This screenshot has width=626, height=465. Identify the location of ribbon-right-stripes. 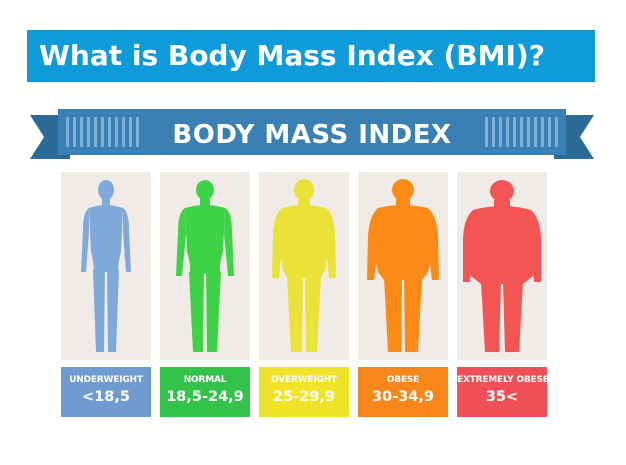
(521, 132).